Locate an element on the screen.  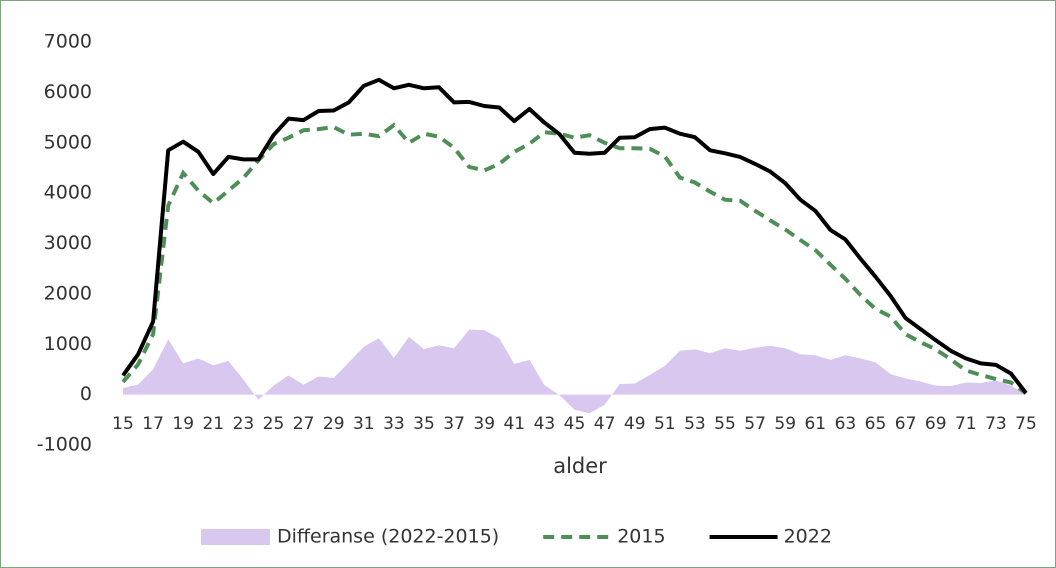
x-tick-label: 37 is located at coordinates (454, 424).